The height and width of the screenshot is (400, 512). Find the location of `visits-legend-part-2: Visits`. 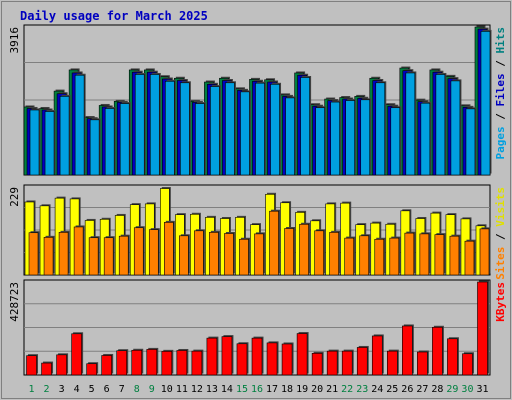

visits-legend-part-2: Visits is located at coordinates (500, 207).